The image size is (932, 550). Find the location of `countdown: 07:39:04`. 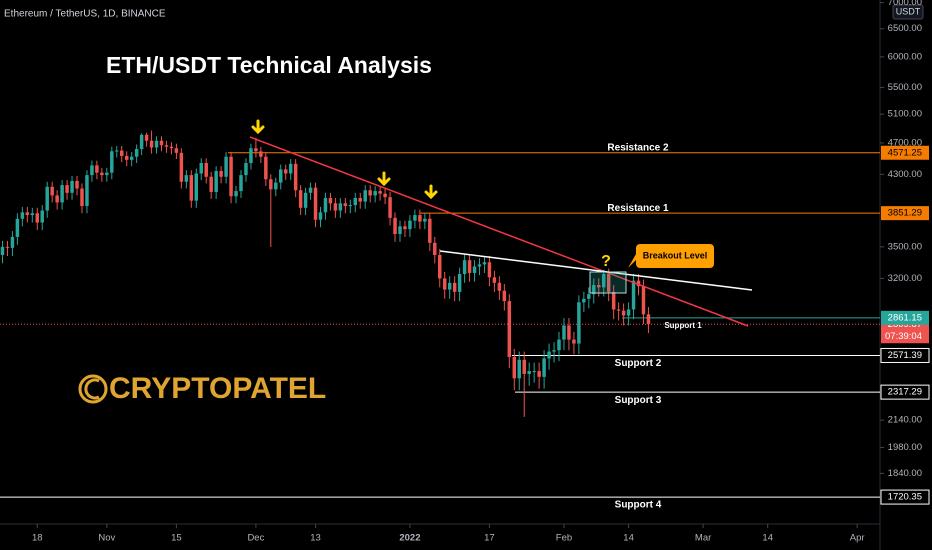

countdown: 07:39:04 is located at coordinates (903, 336).